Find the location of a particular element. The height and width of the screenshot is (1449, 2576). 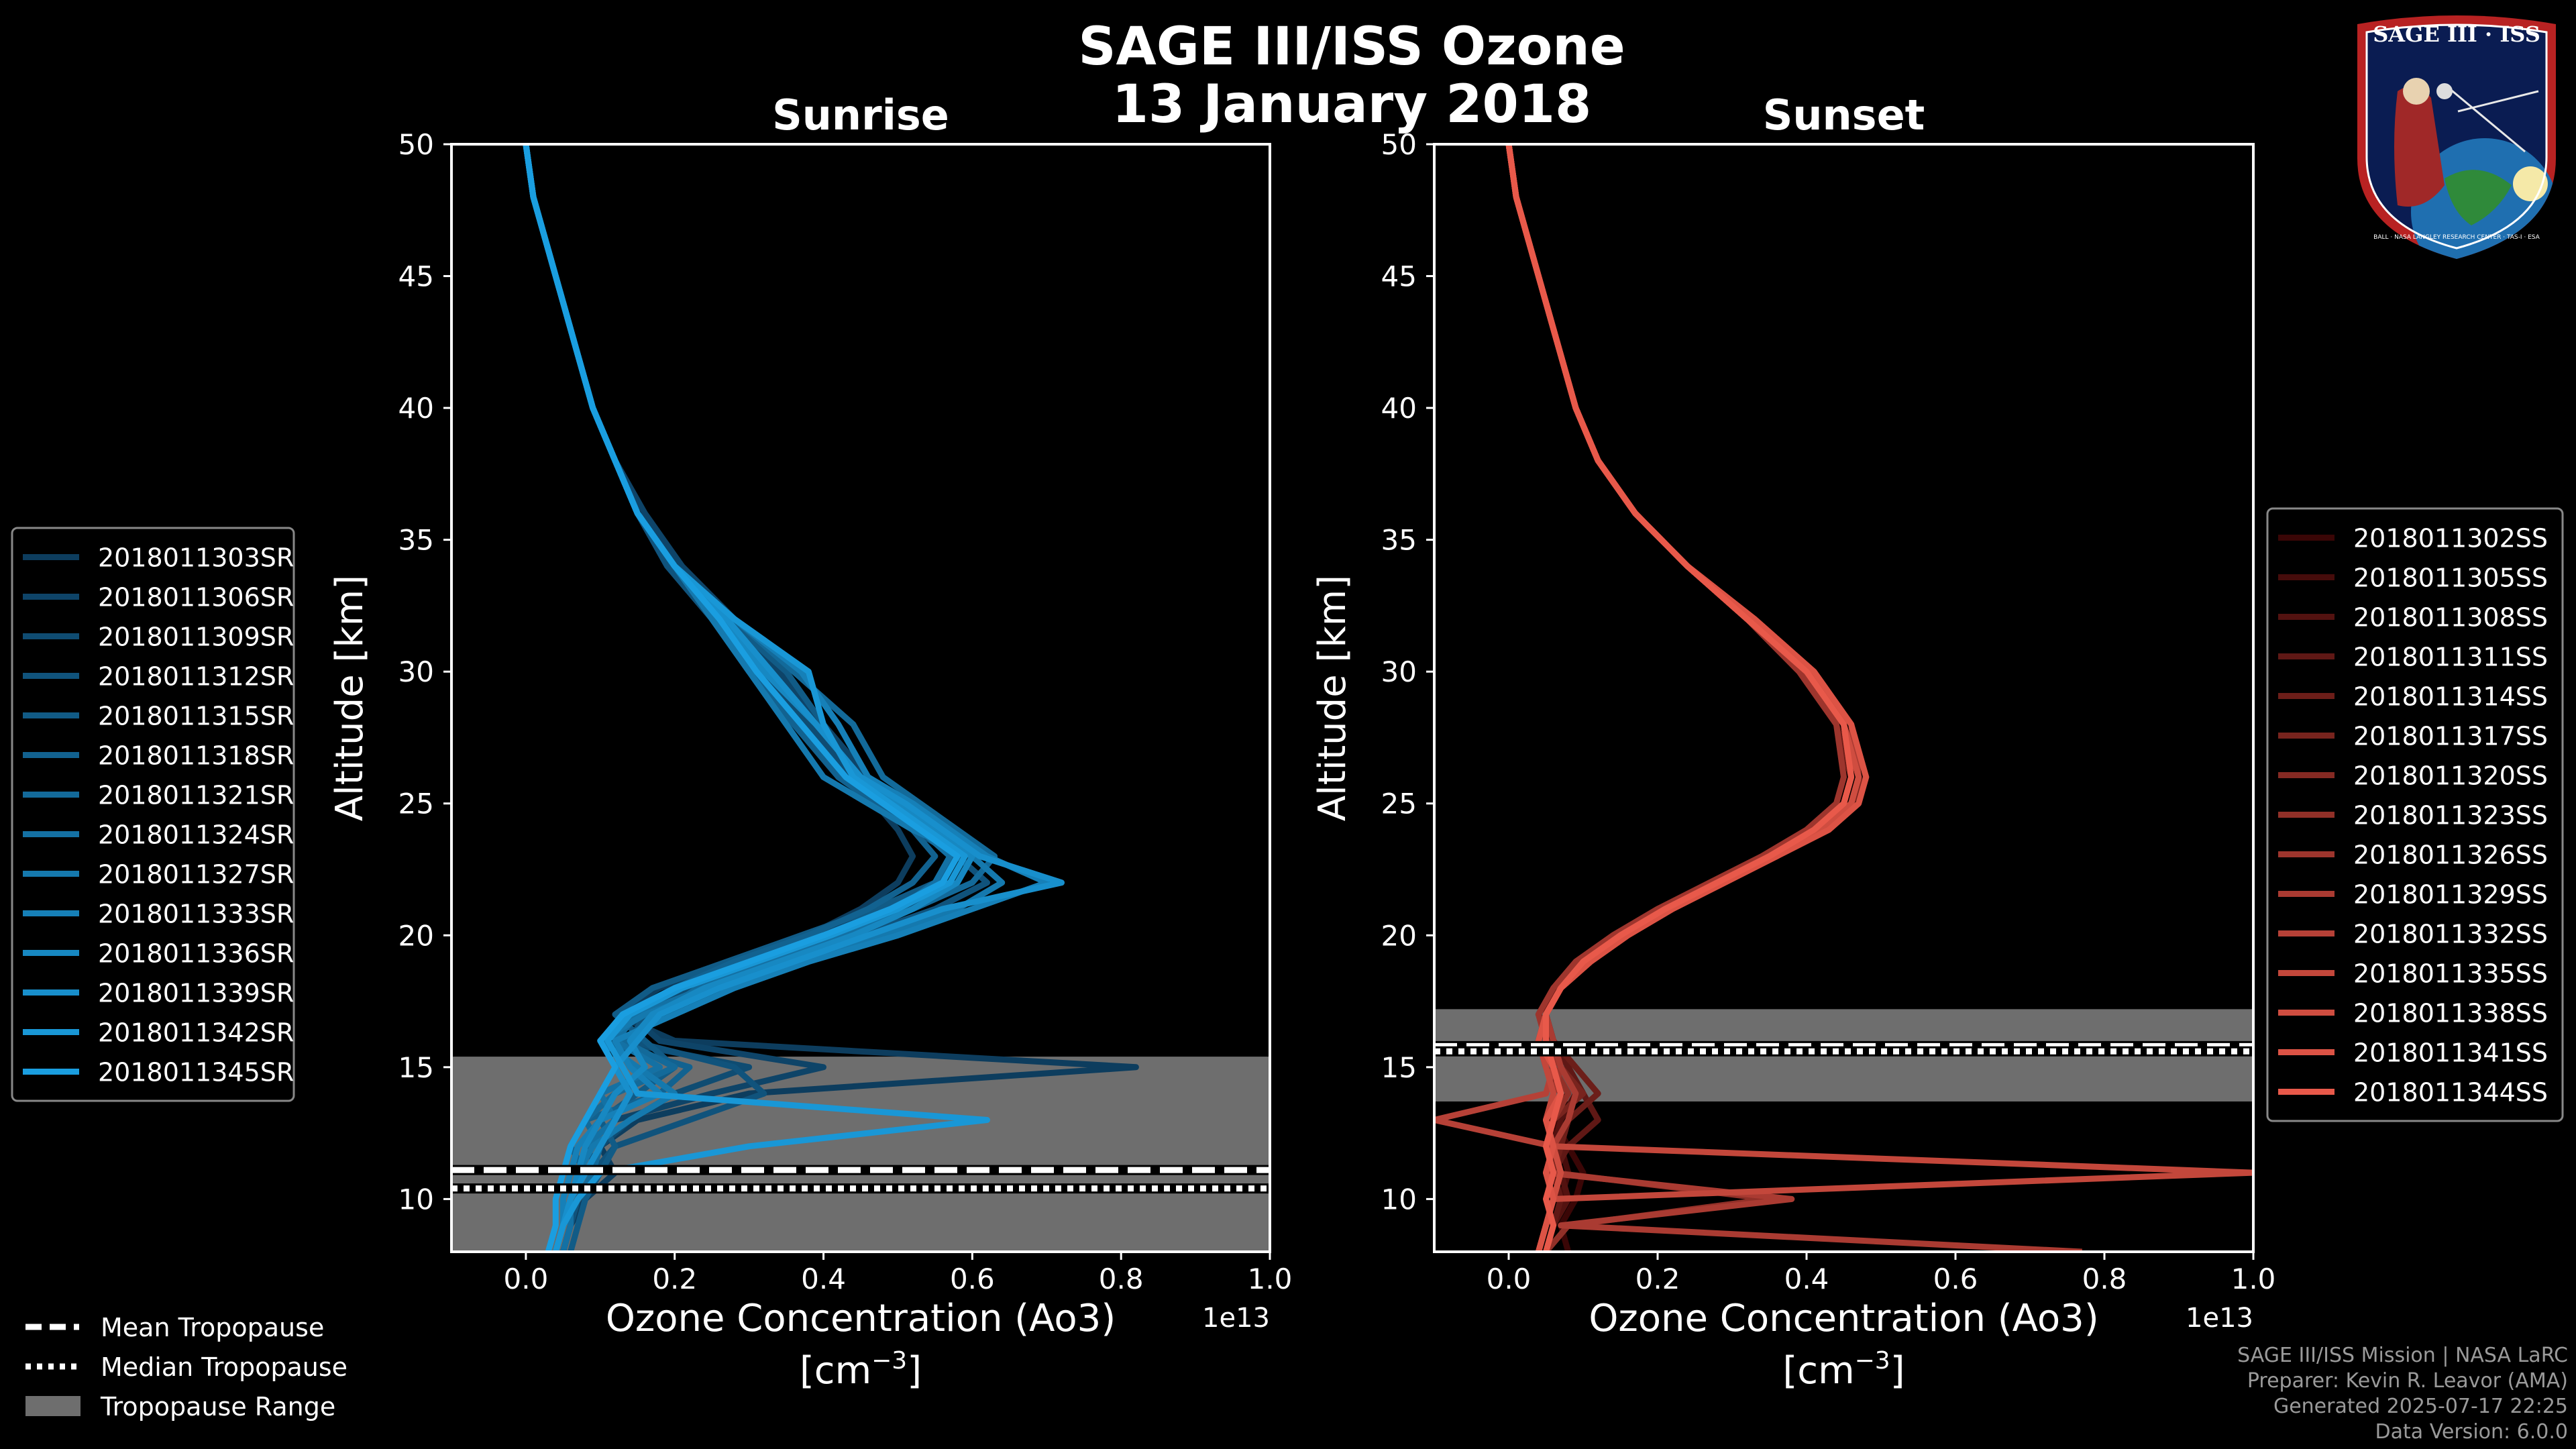

sunrise-legend-frame is located at coordinates (153, 814).